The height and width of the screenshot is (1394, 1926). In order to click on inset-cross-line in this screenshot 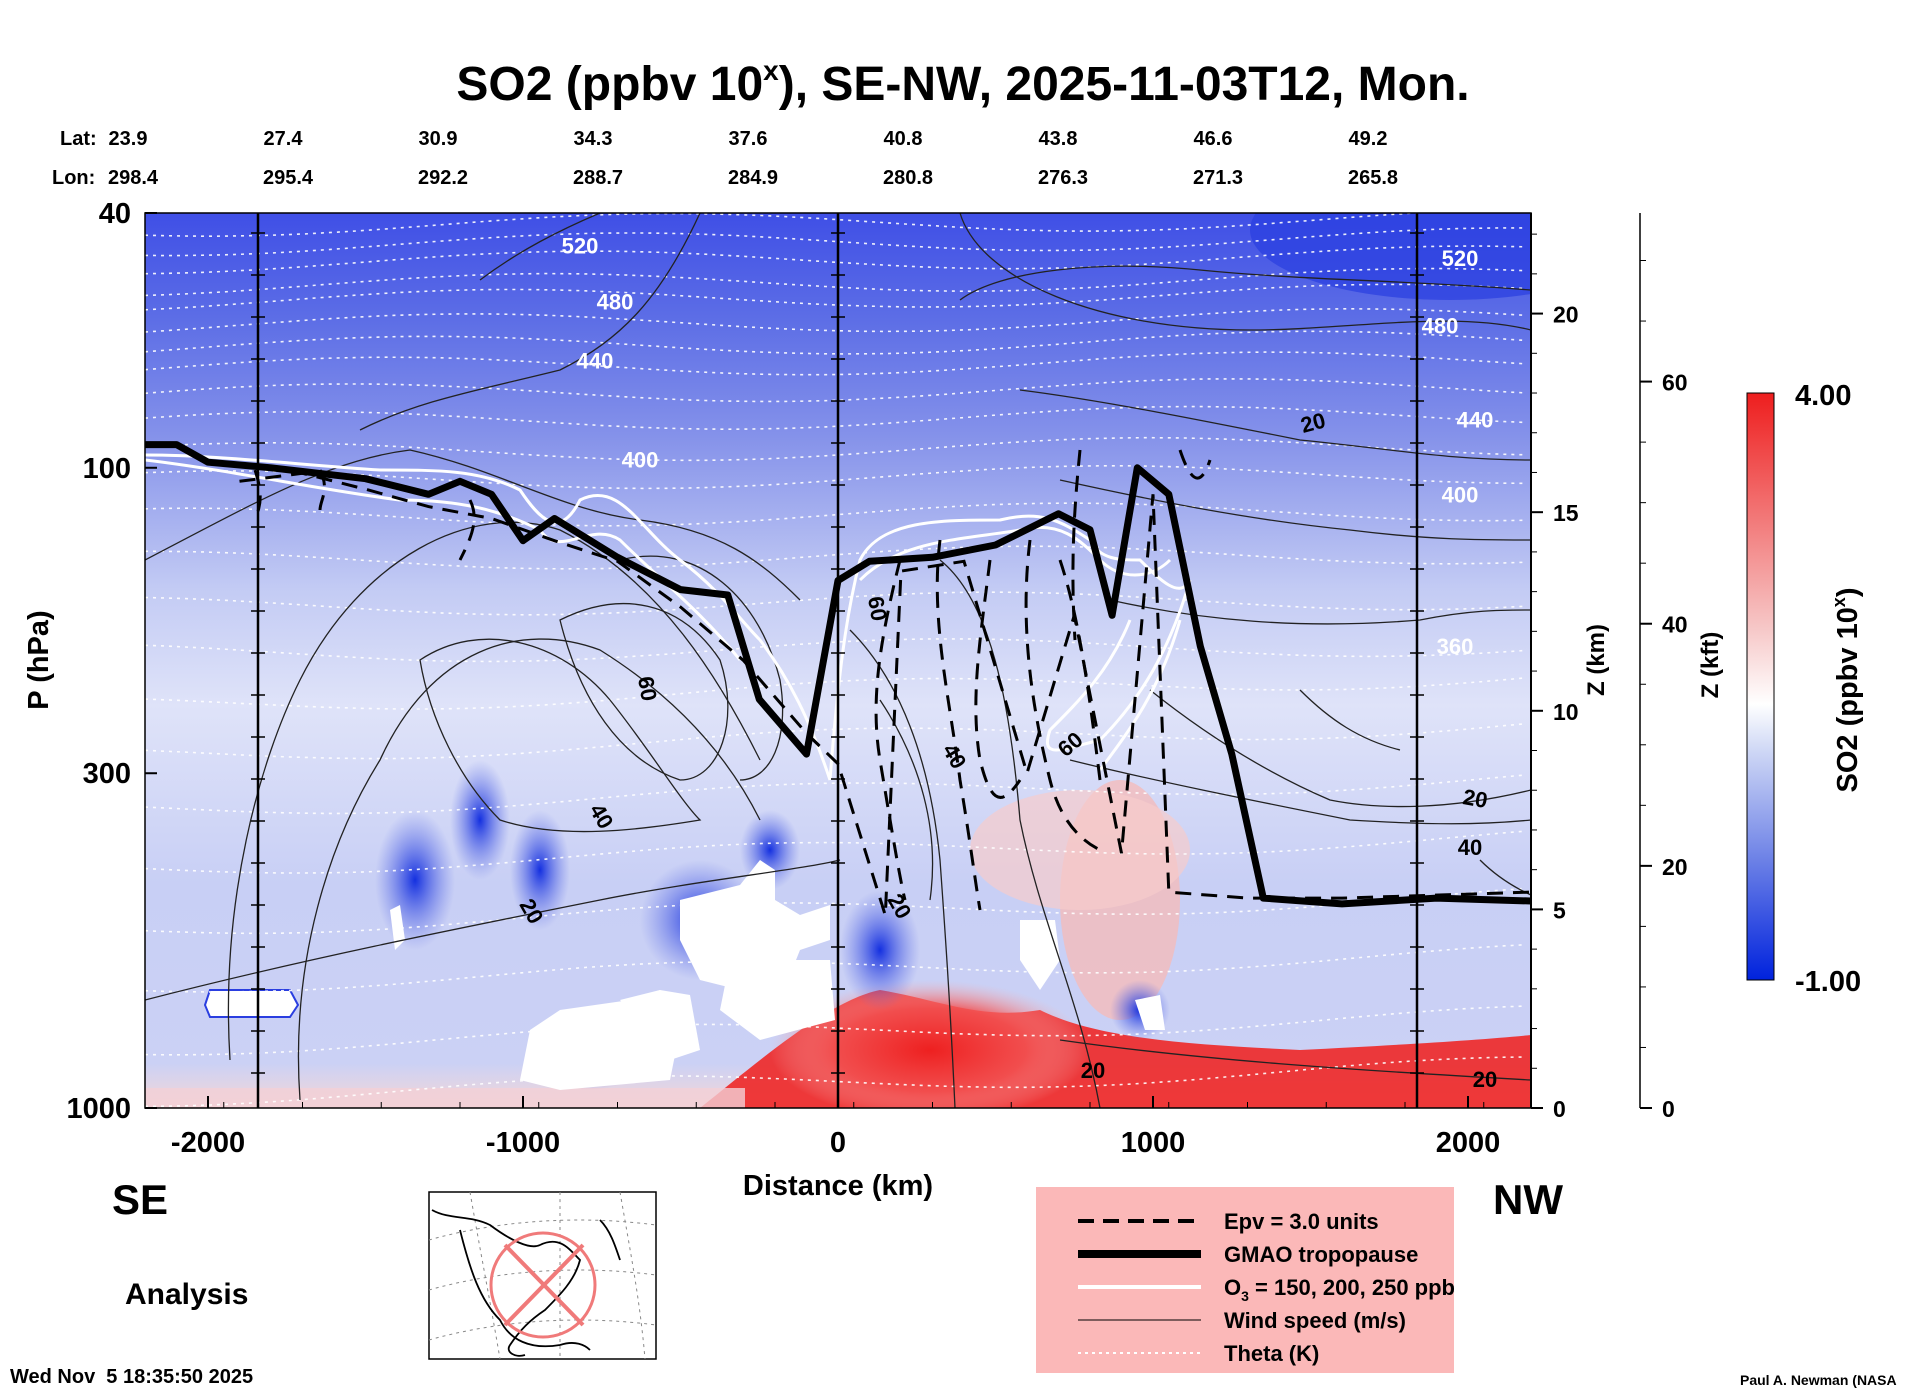, I will do `click(544, 1285)`.